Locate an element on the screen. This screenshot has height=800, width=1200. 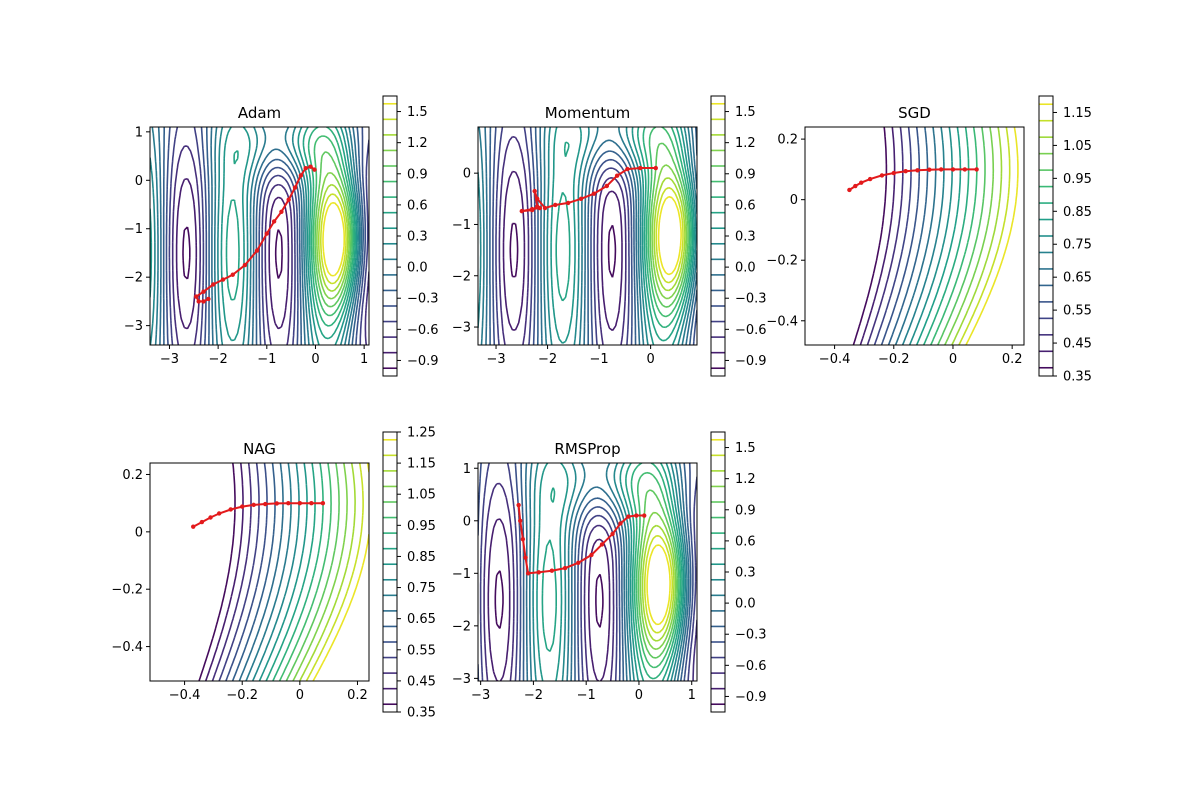
colorbar-tick-label: 0.45 is located at coordinates (1077, 344).